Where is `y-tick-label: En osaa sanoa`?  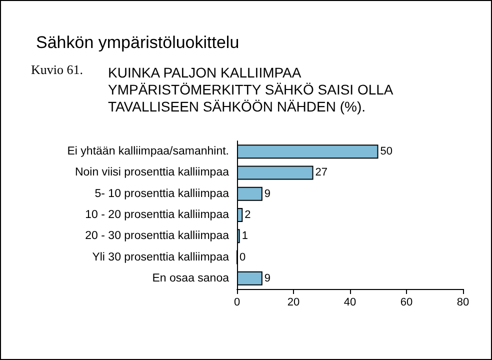 y-tick-label: En osaa sanoa is located at coordinates (191, 278).